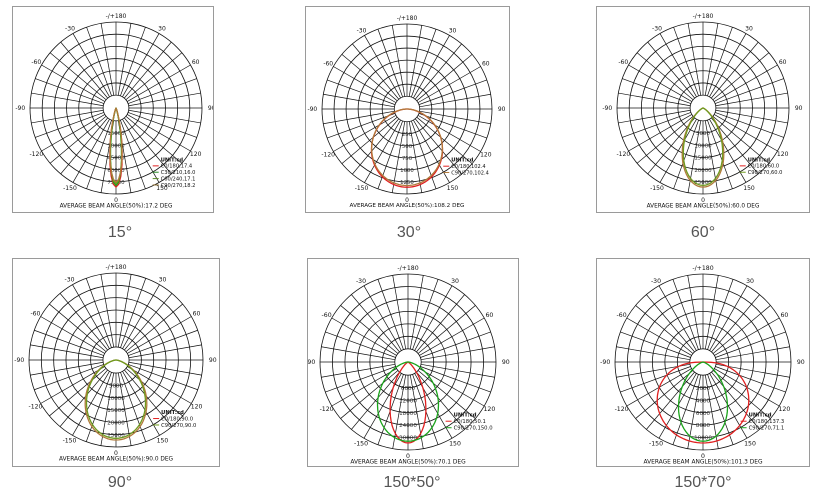  Describe the element at coordinates (362, 188) in the screenshot. I see `angle-label: -150` at that location.